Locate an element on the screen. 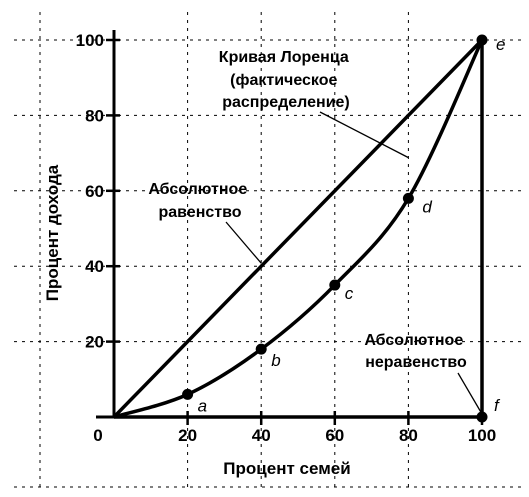 This screenshot has height=497, width=529. x-tick-label-100: 100 is located at coordinates (482, 435).